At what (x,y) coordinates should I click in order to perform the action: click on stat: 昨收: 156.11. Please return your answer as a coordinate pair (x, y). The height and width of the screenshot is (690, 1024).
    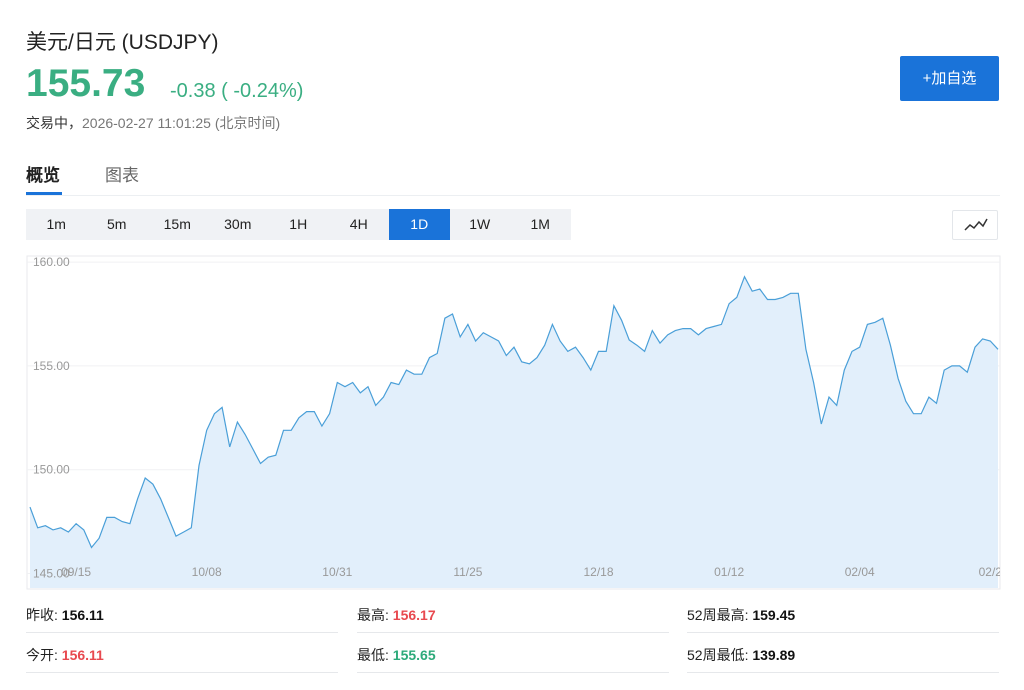
    Looking at the image, I should click on (65, 615).